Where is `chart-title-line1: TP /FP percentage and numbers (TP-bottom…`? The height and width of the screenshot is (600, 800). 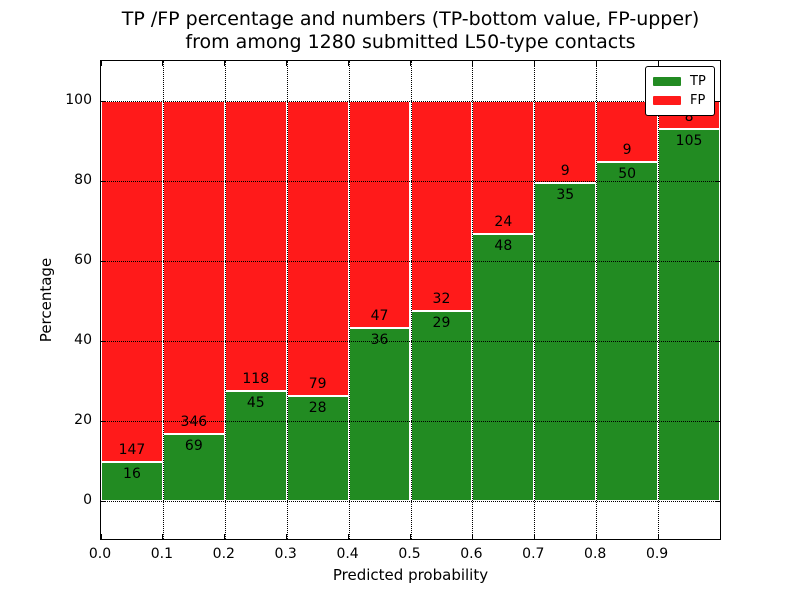
chart-title-line1: TP /FP percentage and numbers (TP-bottom… is located at coordinates (410, 19).